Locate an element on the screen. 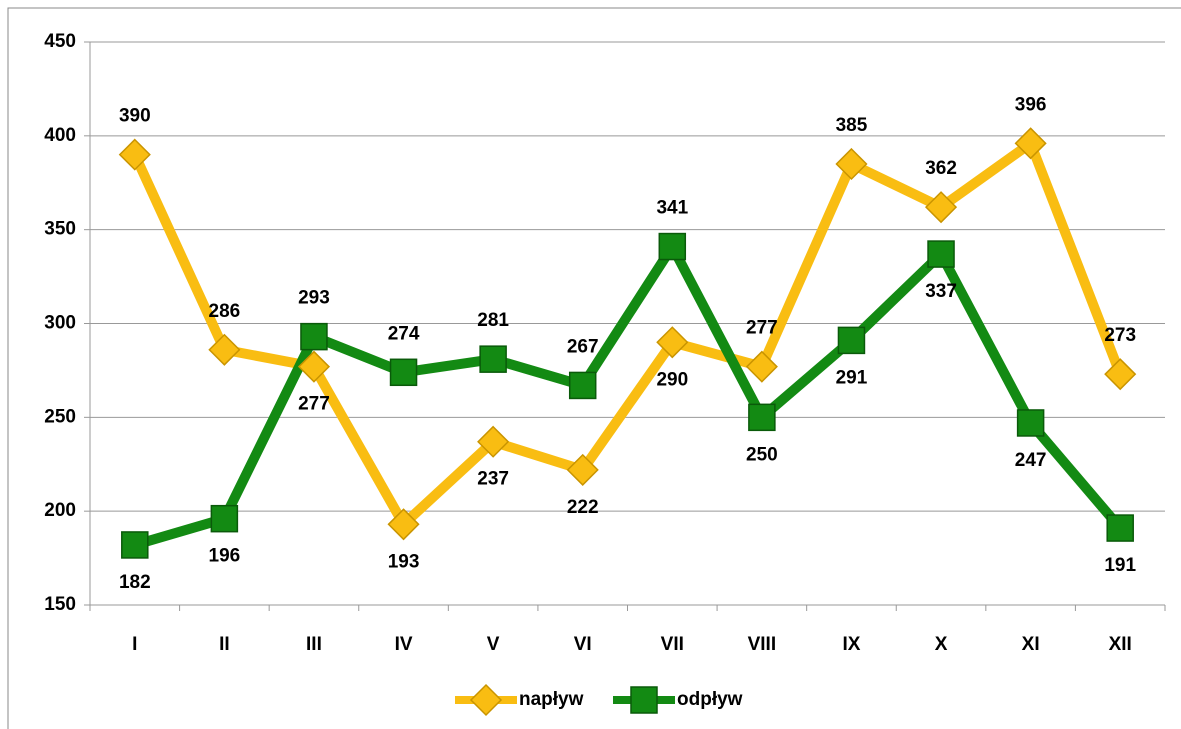  data-label: 193 is located at coordinates (404, 561).